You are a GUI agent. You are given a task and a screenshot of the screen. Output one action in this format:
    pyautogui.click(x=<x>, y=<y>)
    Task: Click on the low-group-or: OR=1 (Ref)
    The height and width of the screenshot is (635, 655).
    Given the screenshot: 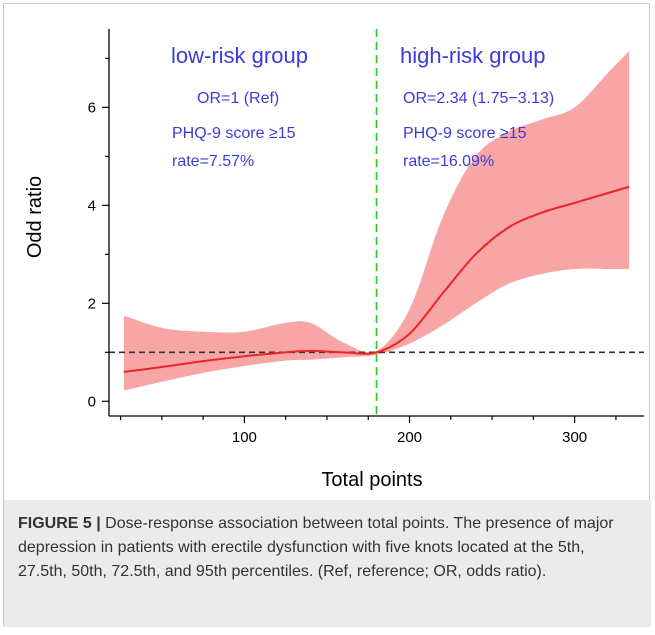 What is the action you would take?
    pyautogui.click(x=238, y=98)
    